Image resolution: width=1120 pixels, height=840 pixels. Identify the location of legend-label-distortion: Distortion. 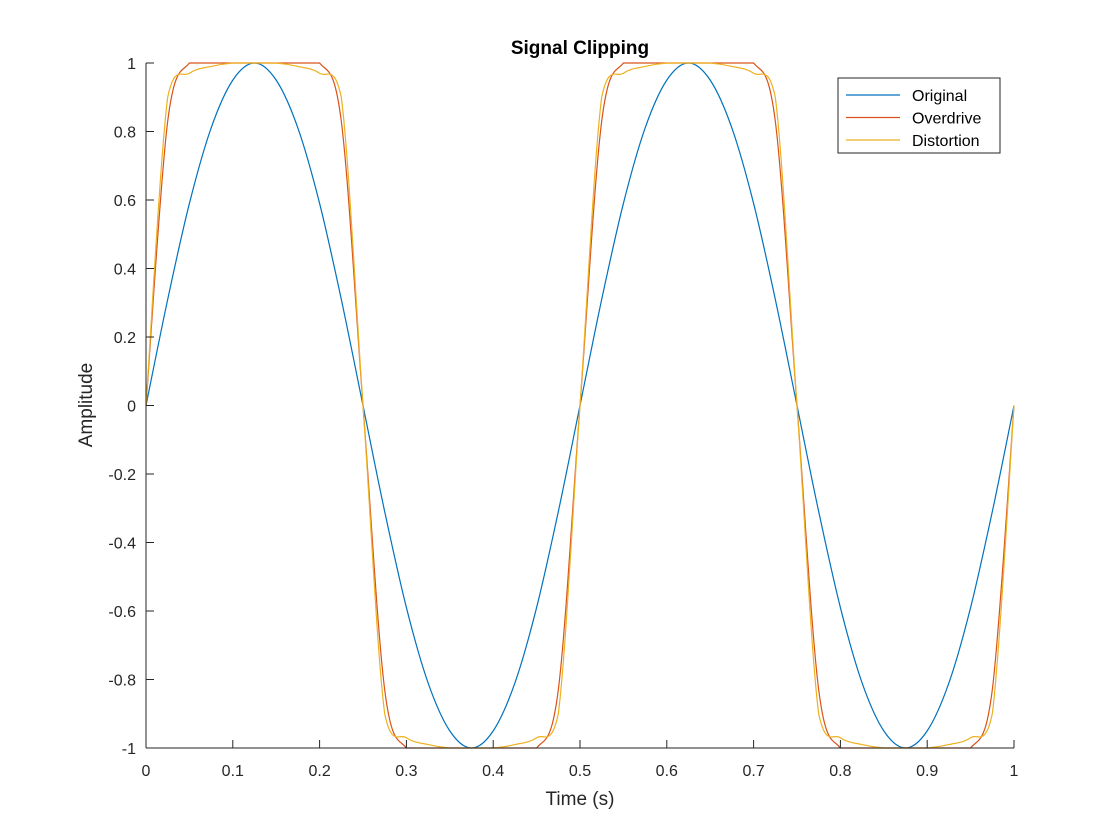
(946, 141).